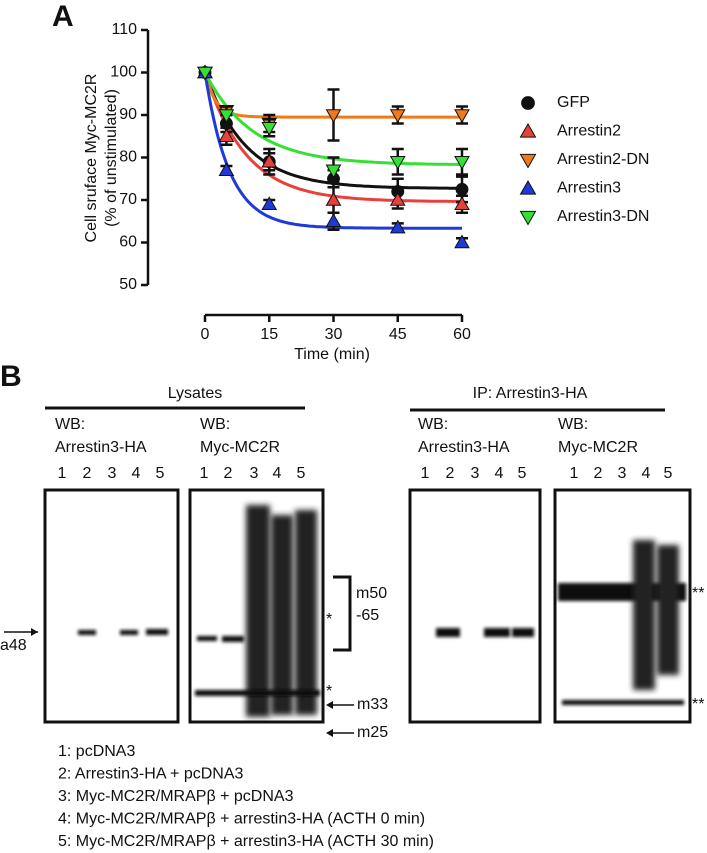  I want to click on lane-legend-item: 1: pcDNA3, so click(96, 751).